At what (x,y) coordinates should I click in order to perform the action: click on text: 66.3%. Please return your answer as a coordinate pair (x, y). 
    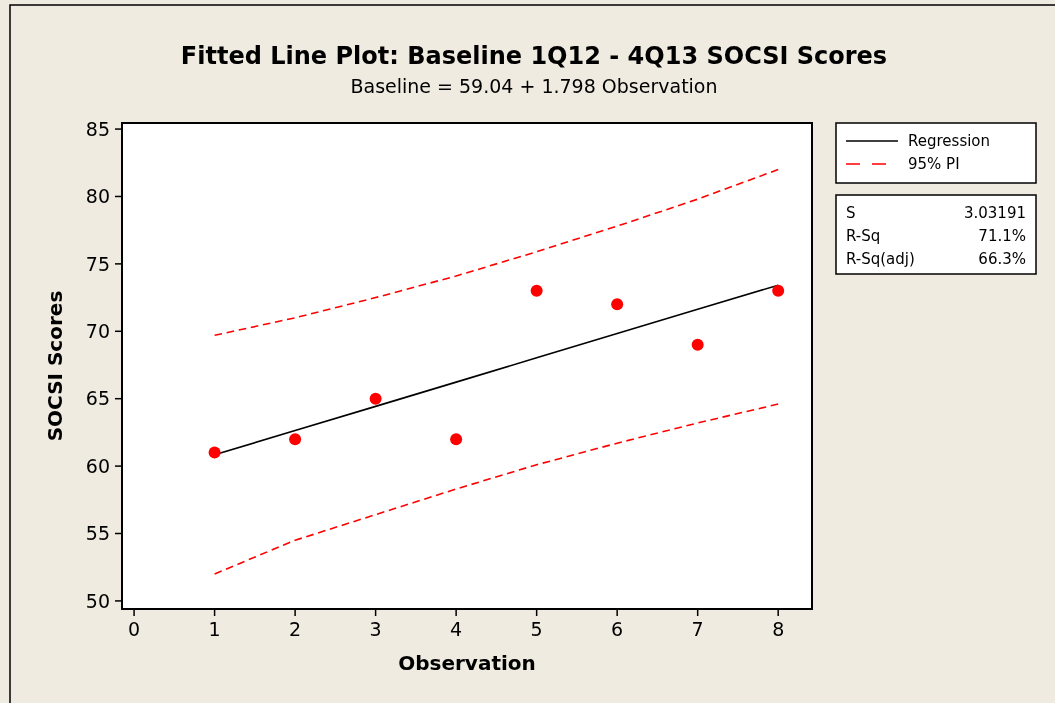
    Looking at the image, I should click on (1002, 259).